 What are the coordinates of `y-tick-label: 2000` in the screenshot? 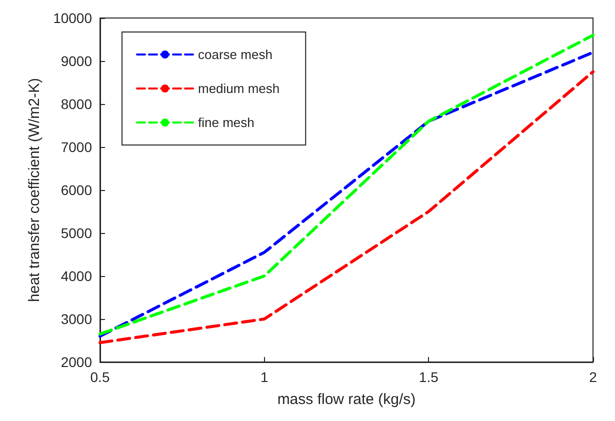 It's located at (76, 362).